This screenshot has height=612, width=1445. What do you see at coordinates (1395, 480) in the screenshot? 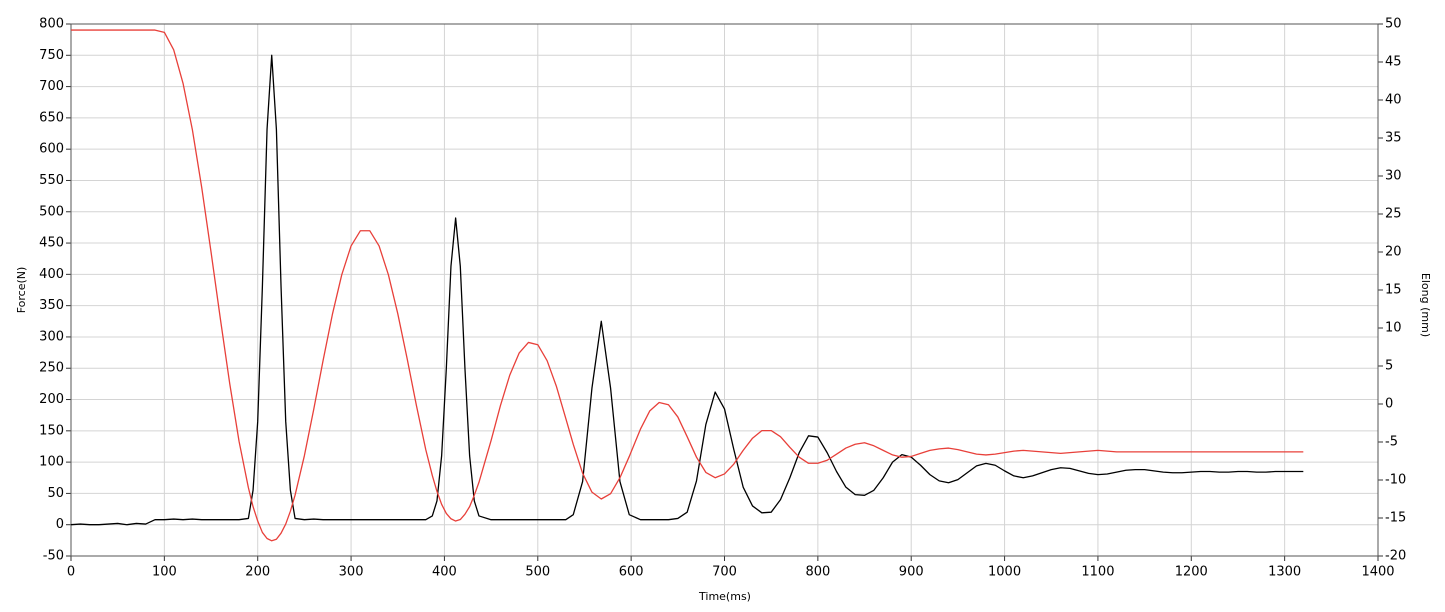
I see `y2-tick-label: -10` at bounding box center [1395, 480].